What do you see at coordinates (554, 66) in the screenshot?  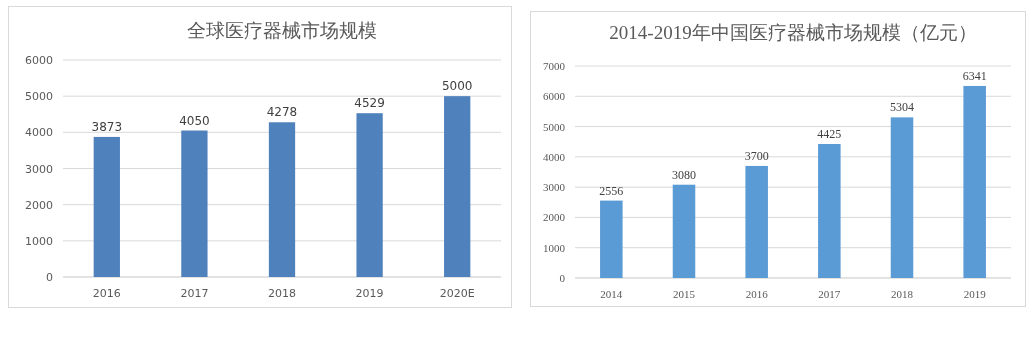 I see `y-tick-label: 7000` at bounding box center [554, 66].